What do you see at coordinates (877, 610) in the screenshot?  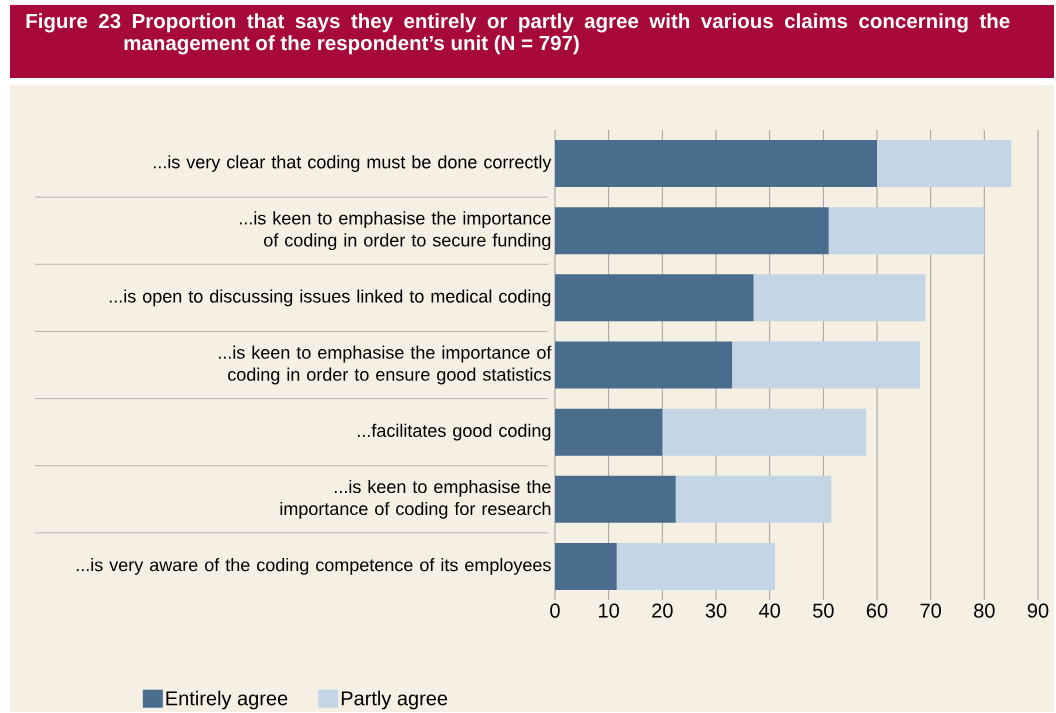 I see `x-tick-label: 60` at bounding box center [877, 610].